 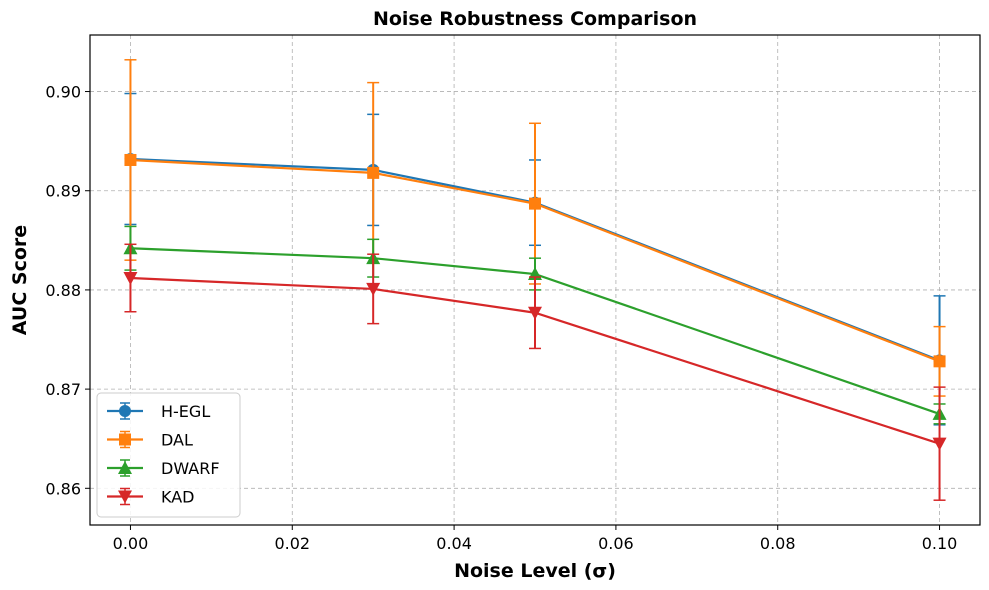 I want to click on legend-label: KAD, so click(x=177, y=497).